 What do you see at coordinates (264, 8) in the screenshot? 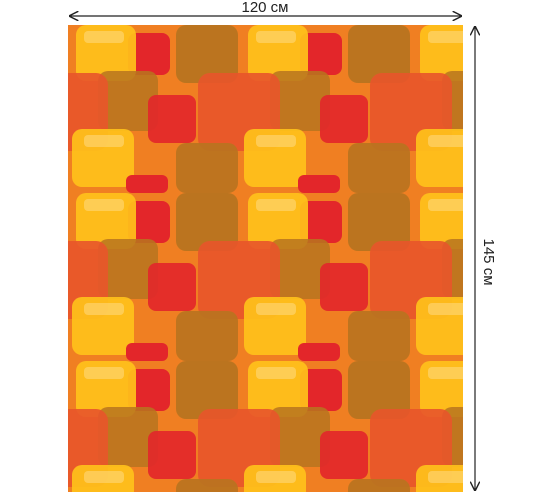
I see `width-label: 120 см` at bounding box center [264, 8].